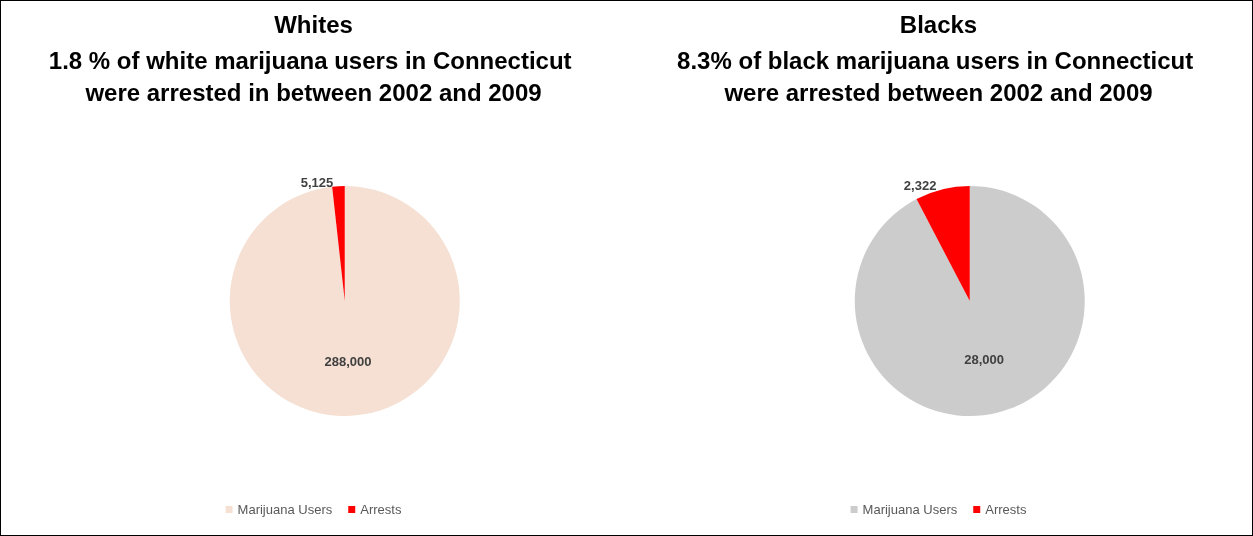 This screenshot has width=1253, height=536. Describe the element at coordinates (984, 360) in the screenshot. I see `data-label: 28,000` at that location.